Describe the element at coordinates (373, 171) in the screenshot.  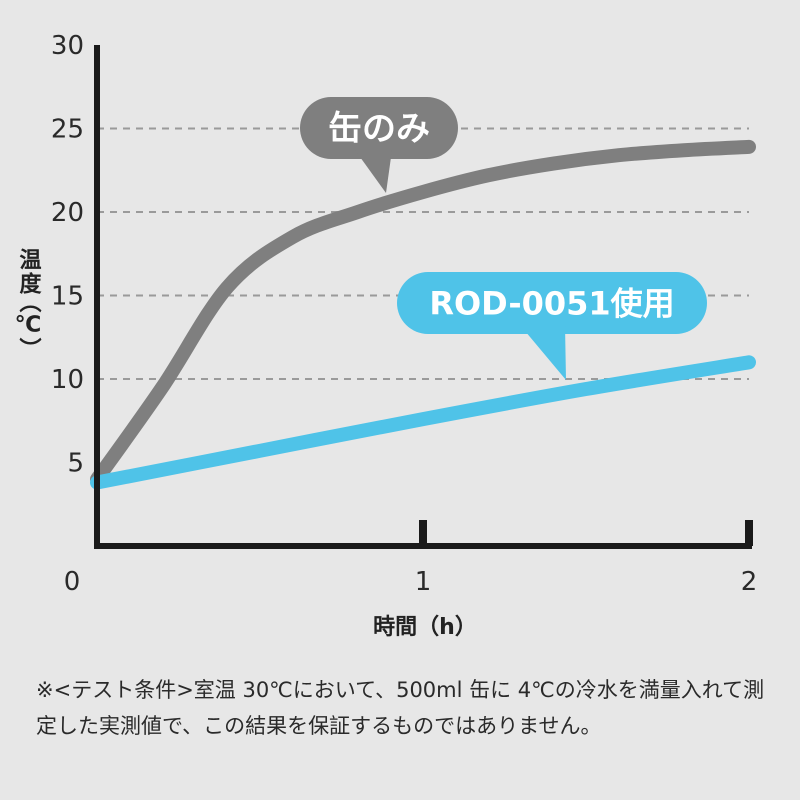
I see `callout-can-only-pointer` at that location.